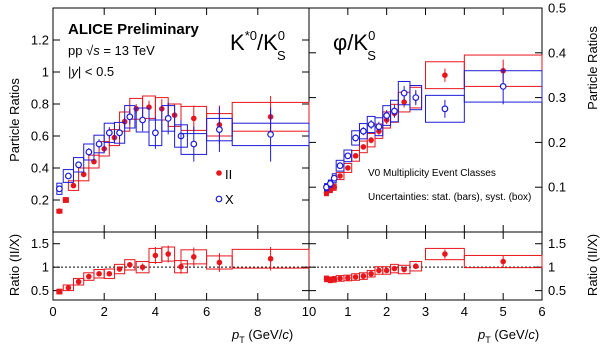  What do you see at coordinates (219, 199) in the screenshot?
I see `legend-marker-X` at bounding box center [219, 199].